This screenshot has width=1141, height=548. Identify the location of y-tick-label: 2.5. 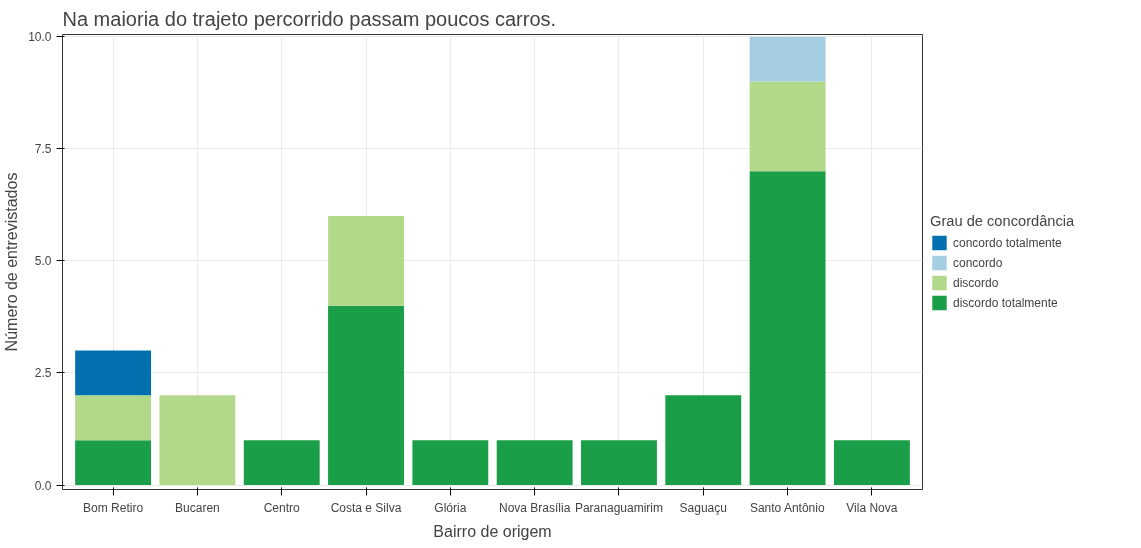
(43, 373).